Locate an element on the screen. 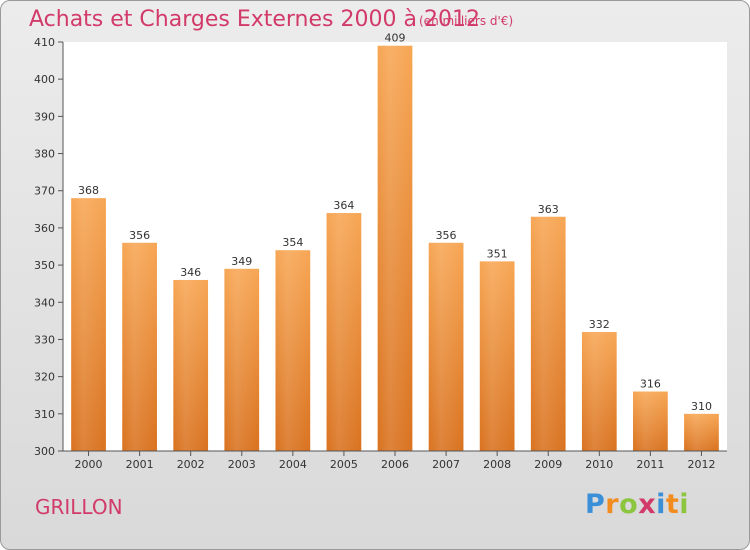 This screenshot has height=550, width=750. data-label: 368 is located at coordinates (88, 190).